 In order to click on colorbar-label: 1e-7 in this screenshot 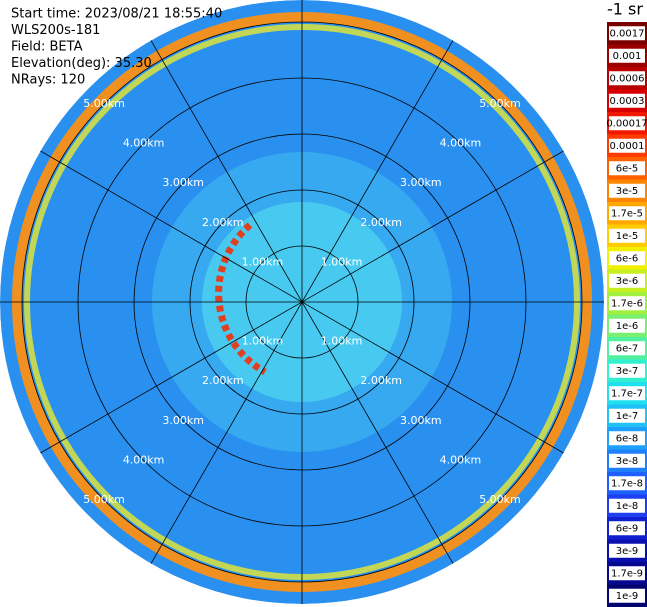, I will do `click(627, 416)`.